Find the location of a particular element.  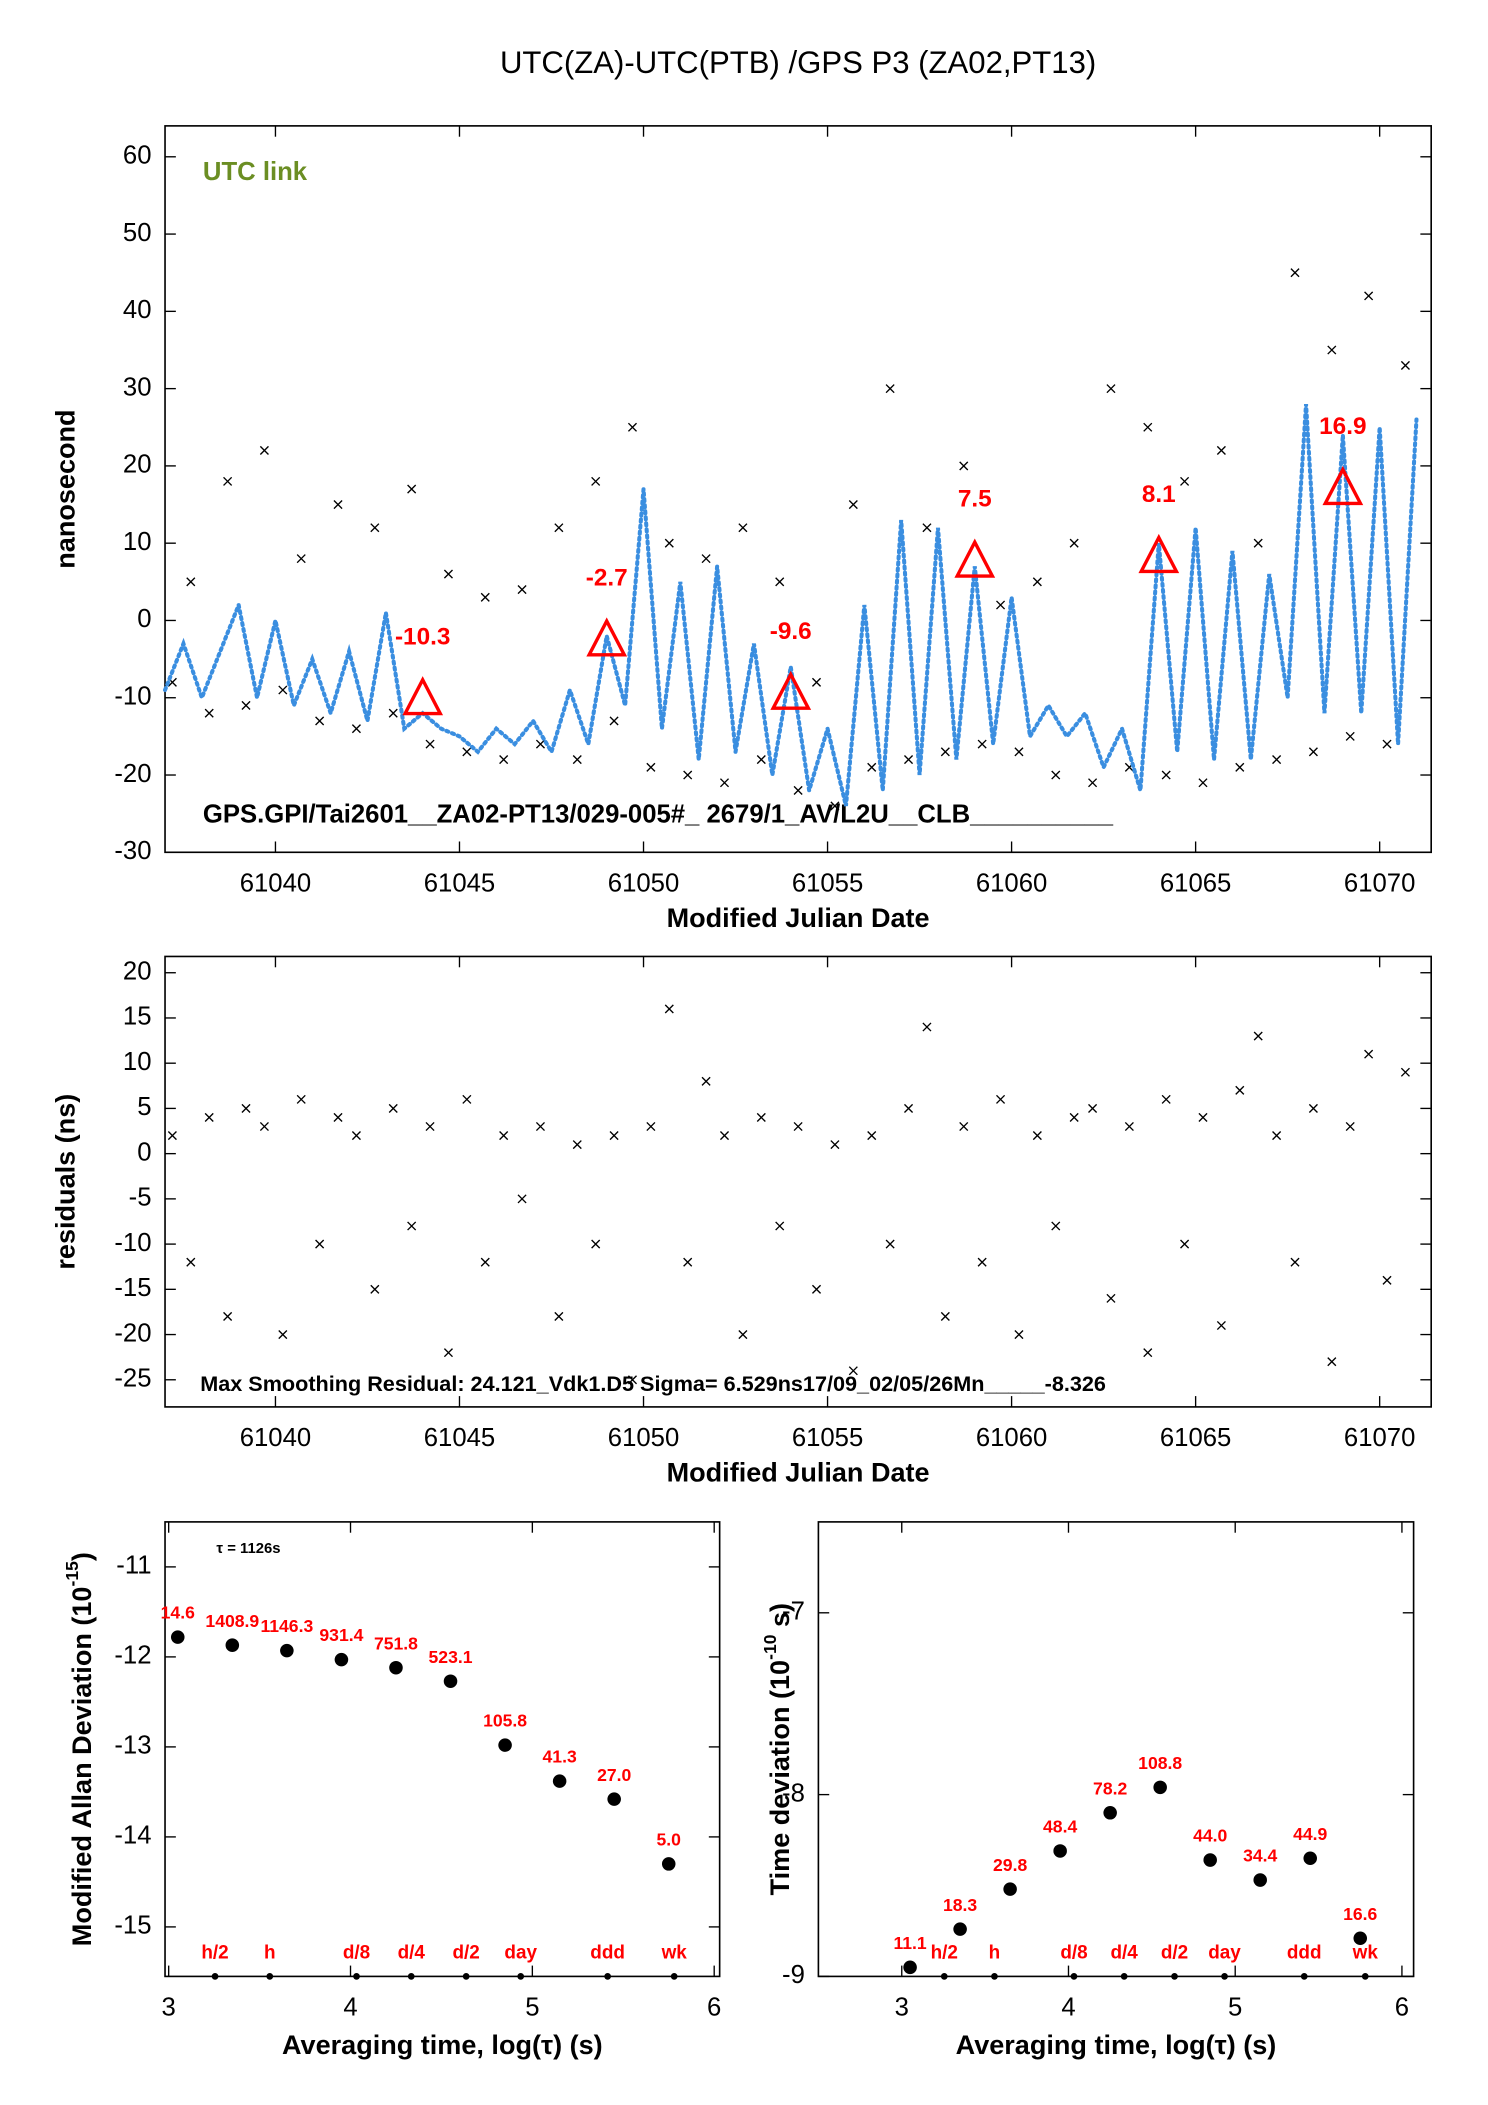

point-label: 27.0 is located at coordinates (614, 1775).